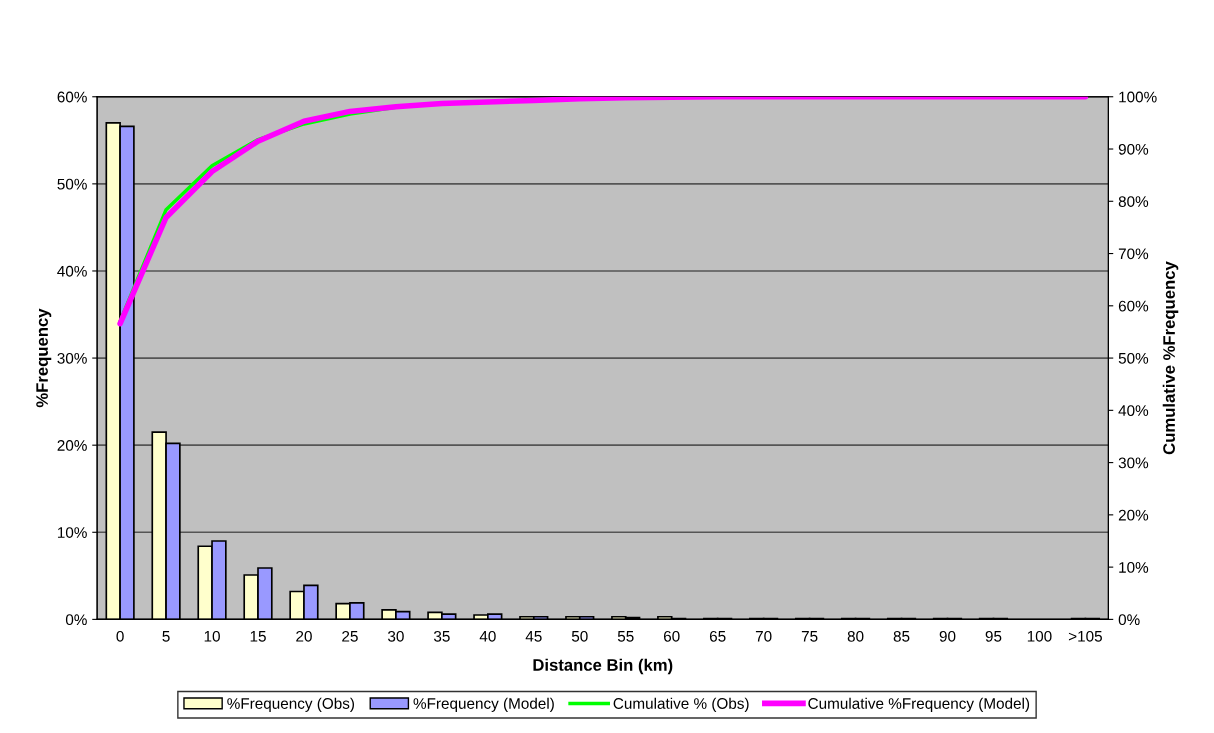  What do you see at coordinates (1133, 411) in the screenshot?
I see `y2-tick-label: 40%` at bounding box center [1133, 411].